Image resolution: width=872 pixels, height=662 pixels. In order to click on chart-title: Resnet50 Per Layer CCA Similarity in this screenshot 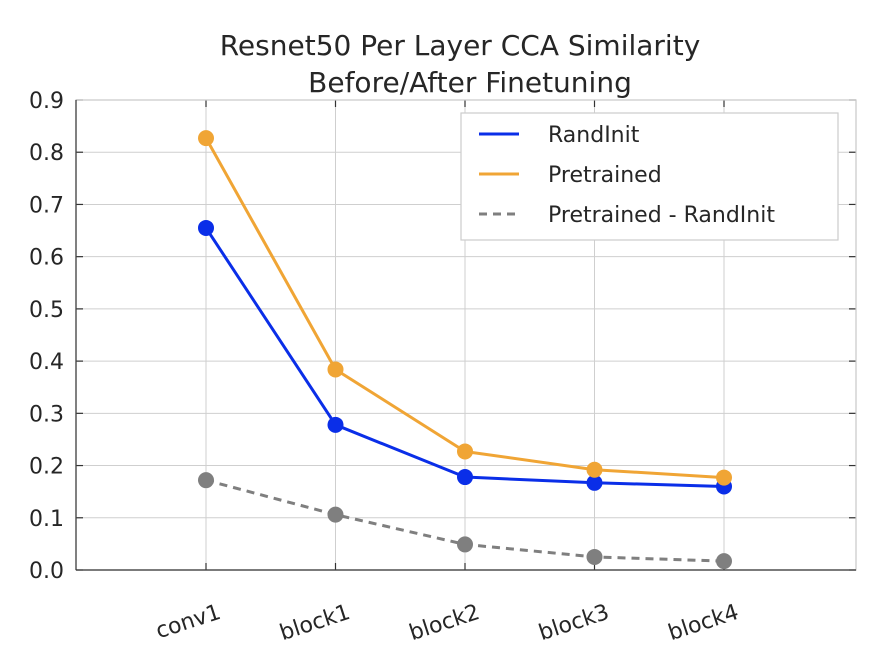, I will do `click(460, 45)`.